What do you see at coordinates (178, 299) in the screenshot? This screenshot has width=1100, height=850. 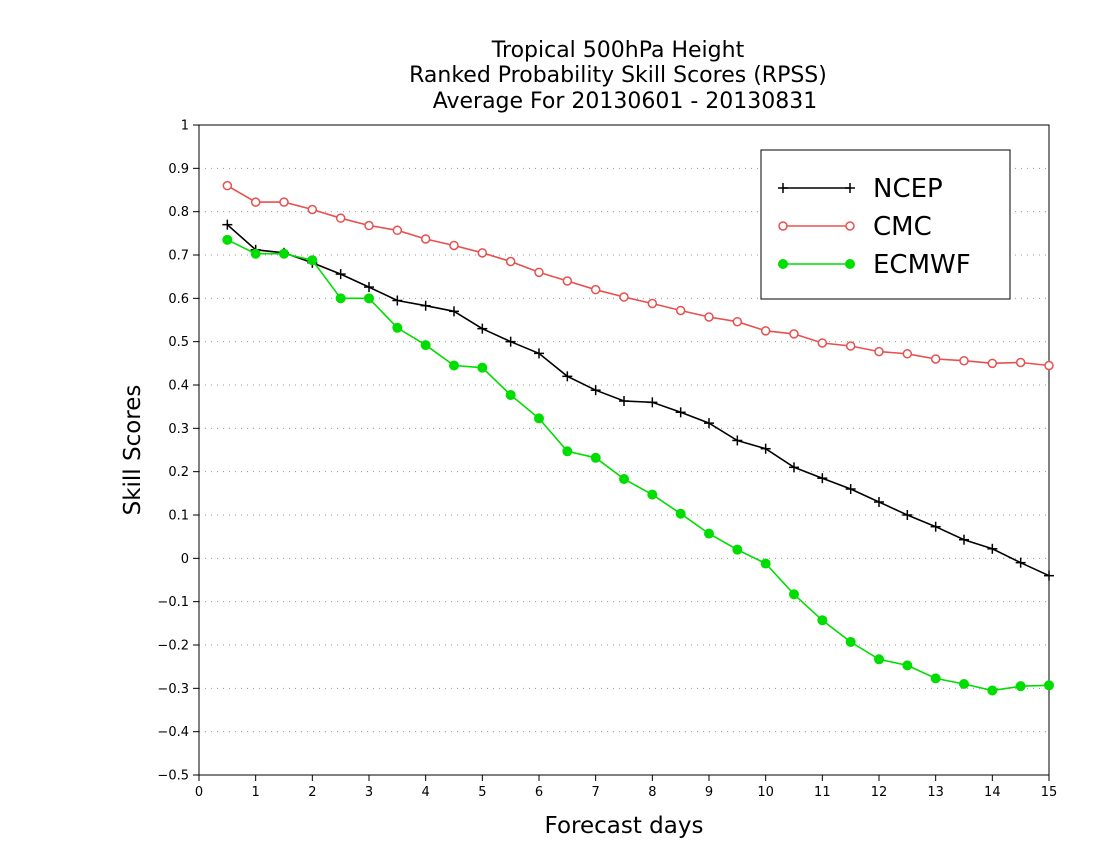 I see `y-tick-label: 0.6` at bounding box center [178, 299].